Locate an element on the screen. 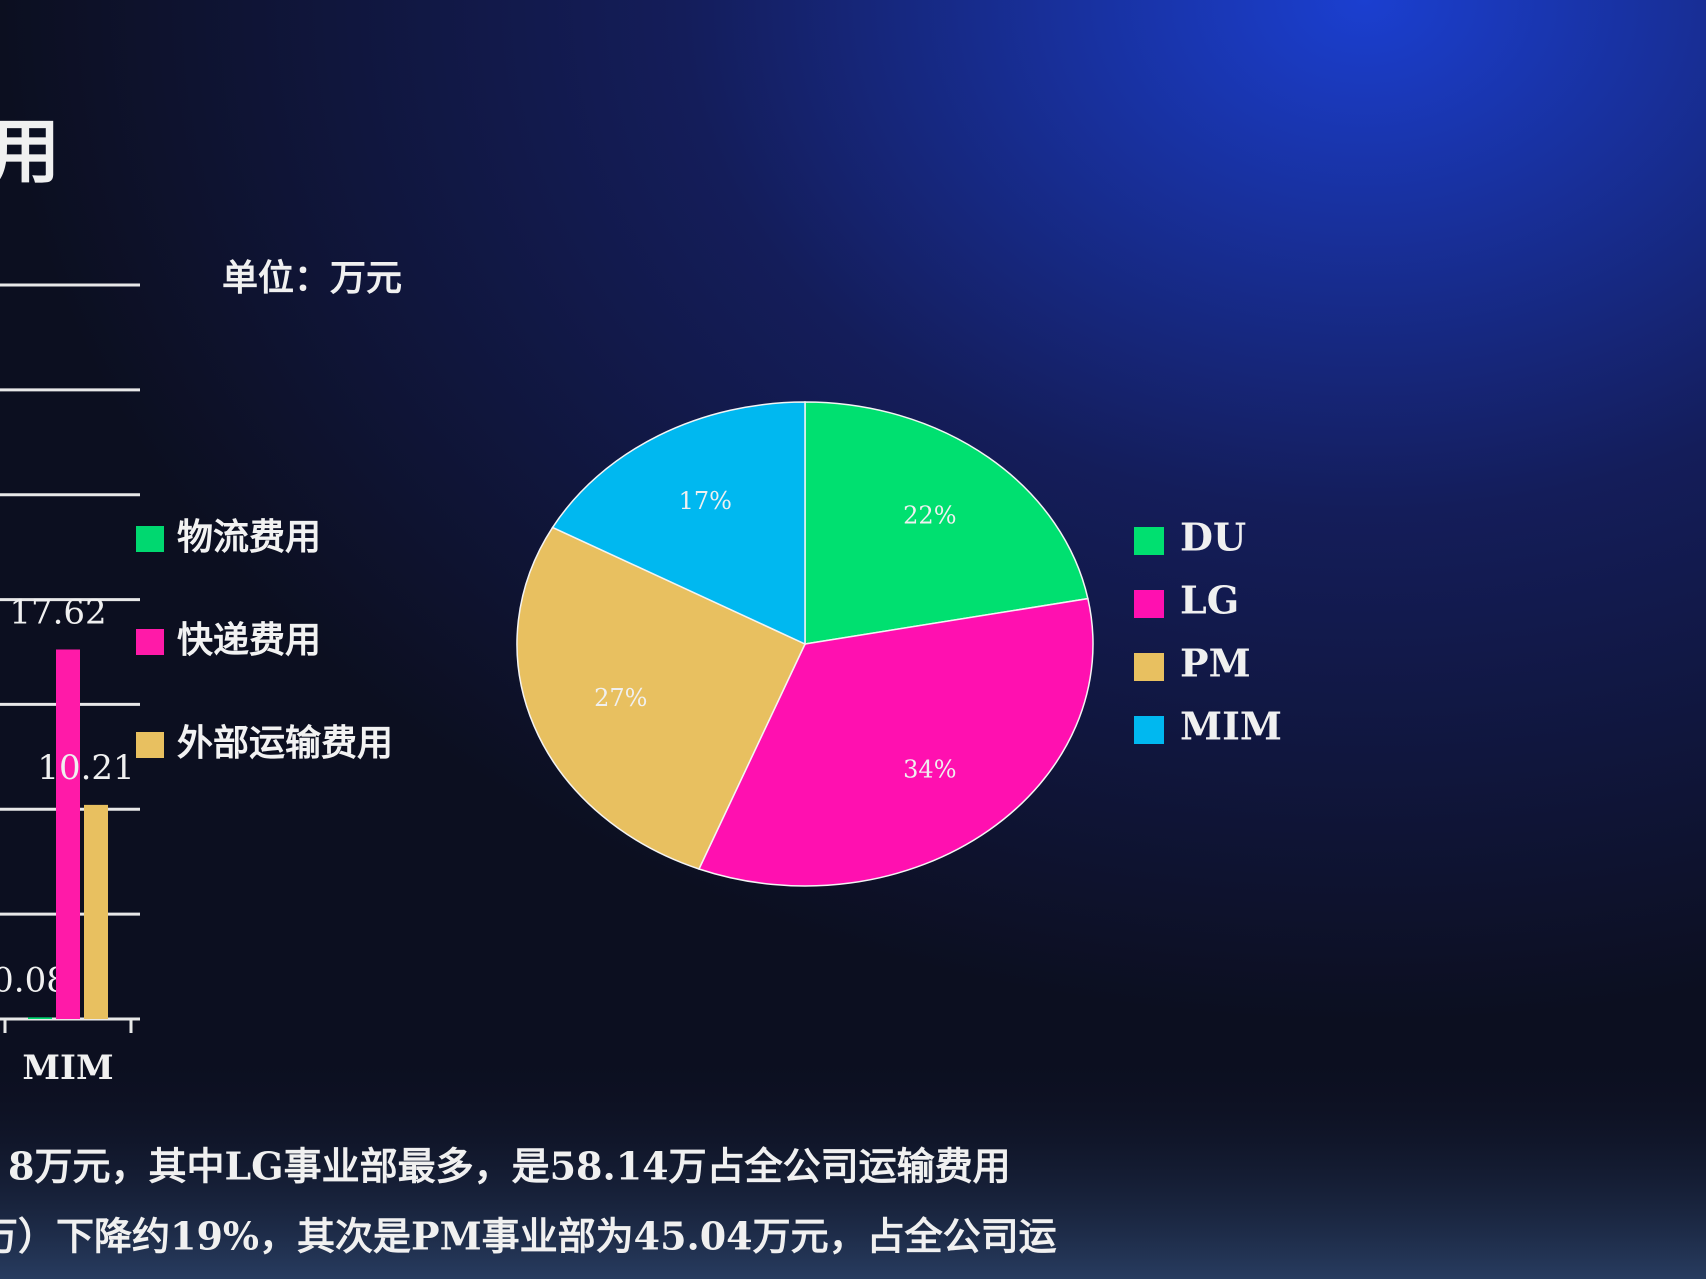 The width and height of the screenshot is (1706, 1279). legend-label: DU is located at coordinates (1213, 537).